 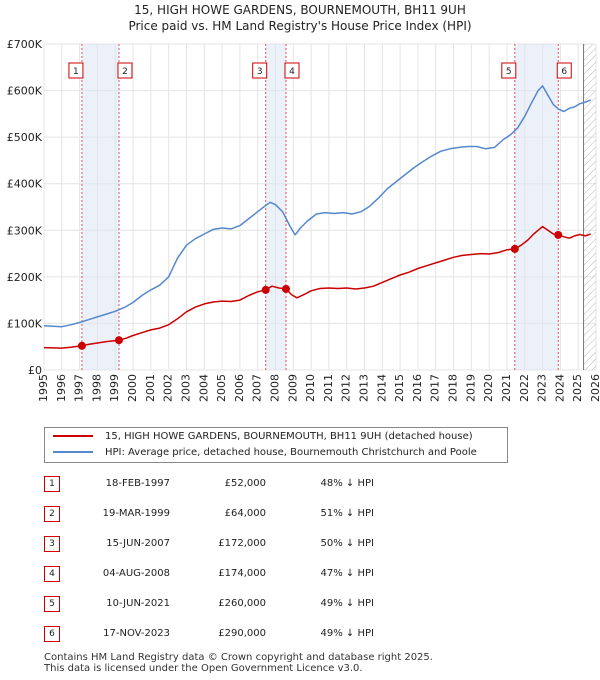 What do you see at coordinates (292, 388) in the screenshot?
I see `x-tick-label: 2009` at bounding box center [292, 388].